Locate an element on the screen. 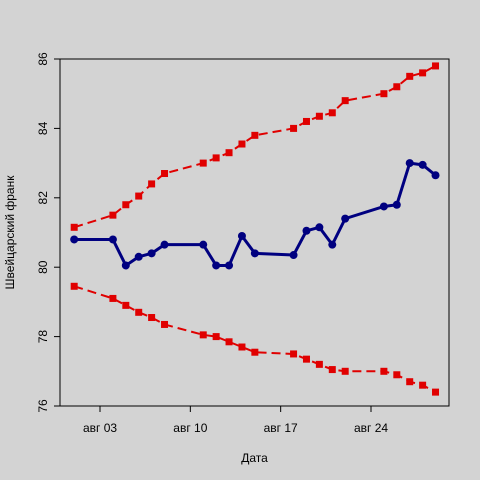 This screenshot has height=480, width=480. x-axis-label: Дата is located at coordinates (254, 458).